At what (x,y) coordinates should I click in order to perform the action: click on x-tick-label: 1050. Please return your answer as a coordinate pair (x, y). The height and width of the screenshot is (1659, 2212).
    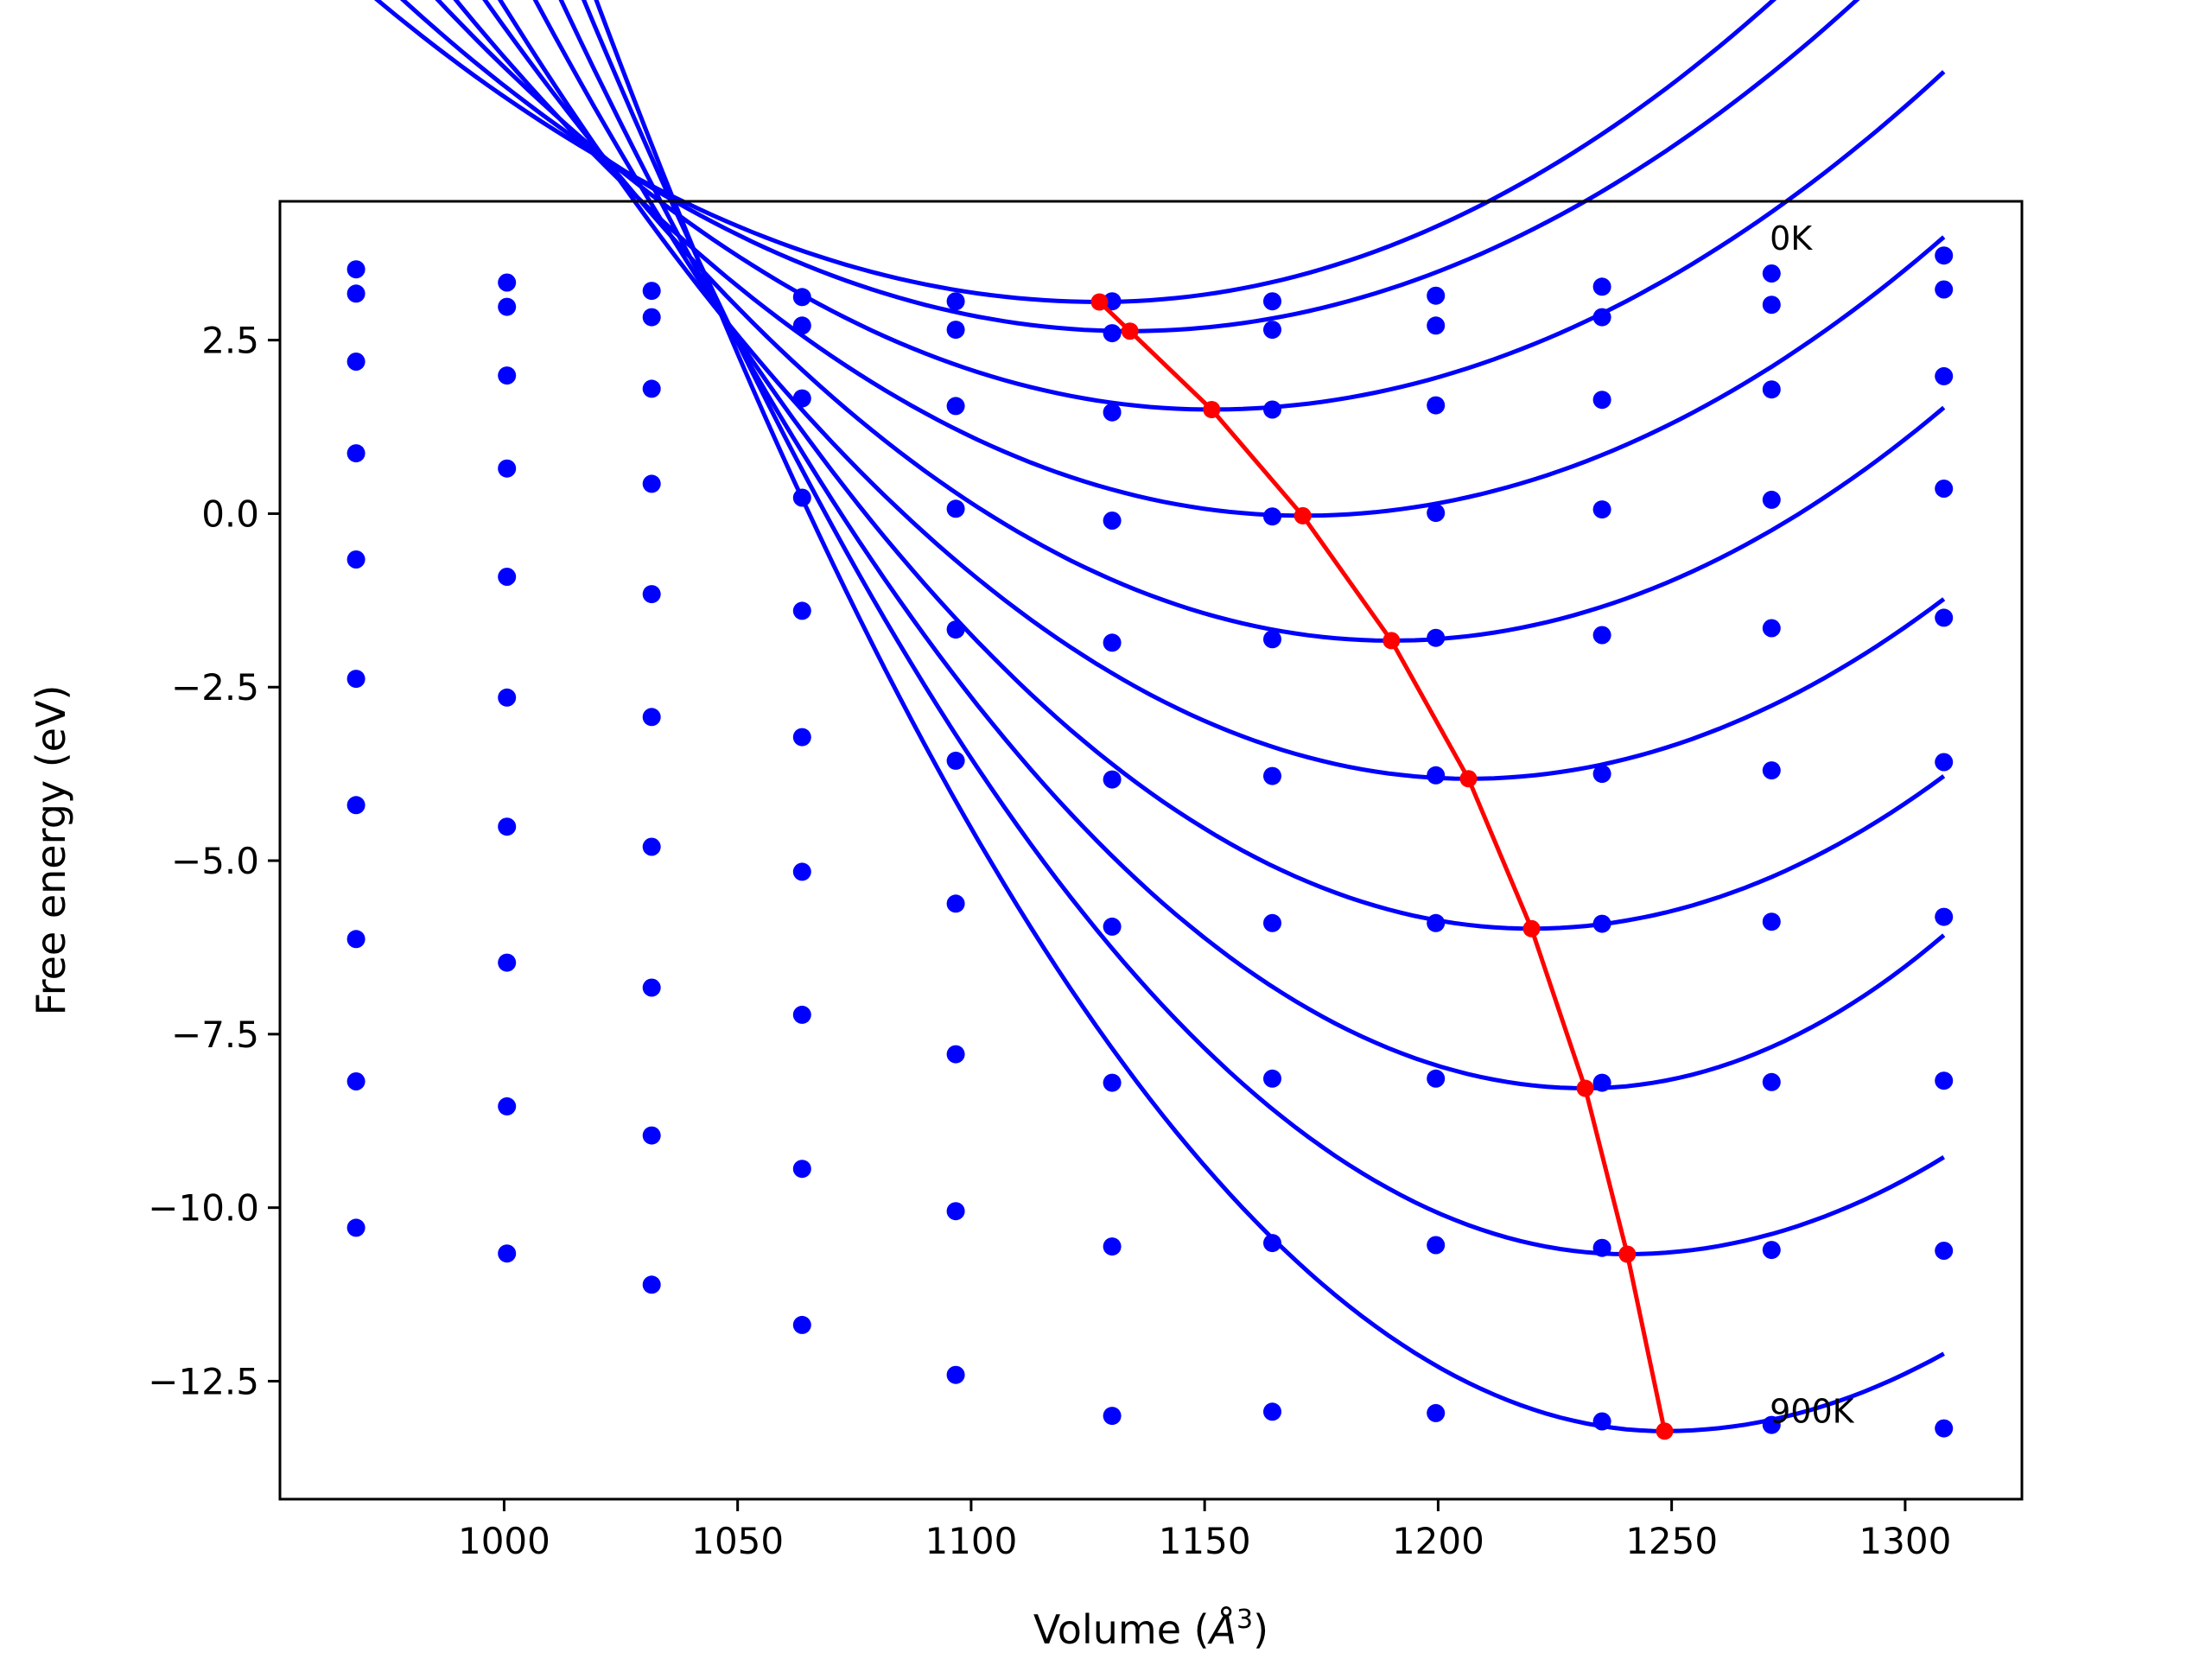
    Looking at the image, I should click on (737, 1541).